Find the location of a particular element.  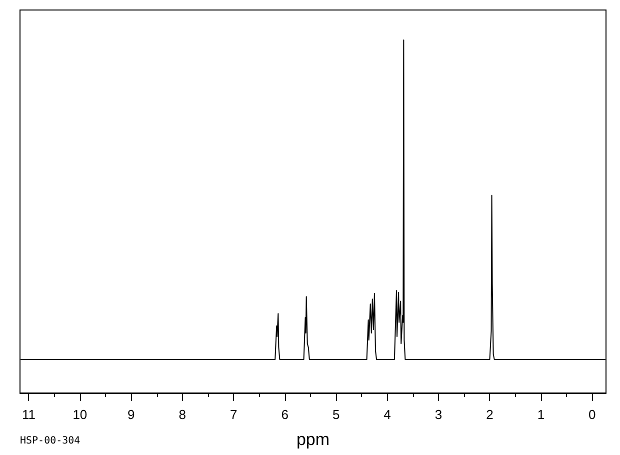

x-tick-label: 9 is located at coordinates (131, 414).